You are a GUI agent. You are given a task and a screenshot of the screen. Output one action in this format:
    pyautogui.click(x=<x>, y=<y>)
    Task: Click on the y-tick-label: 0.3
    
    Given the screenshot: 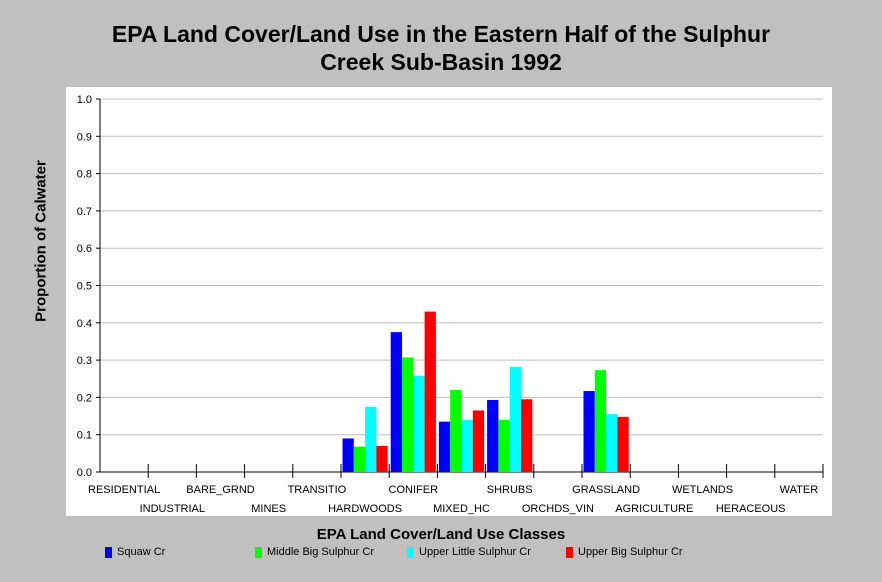 What is the action you would take?
    pyautogui.click(x=84, y=361)
    